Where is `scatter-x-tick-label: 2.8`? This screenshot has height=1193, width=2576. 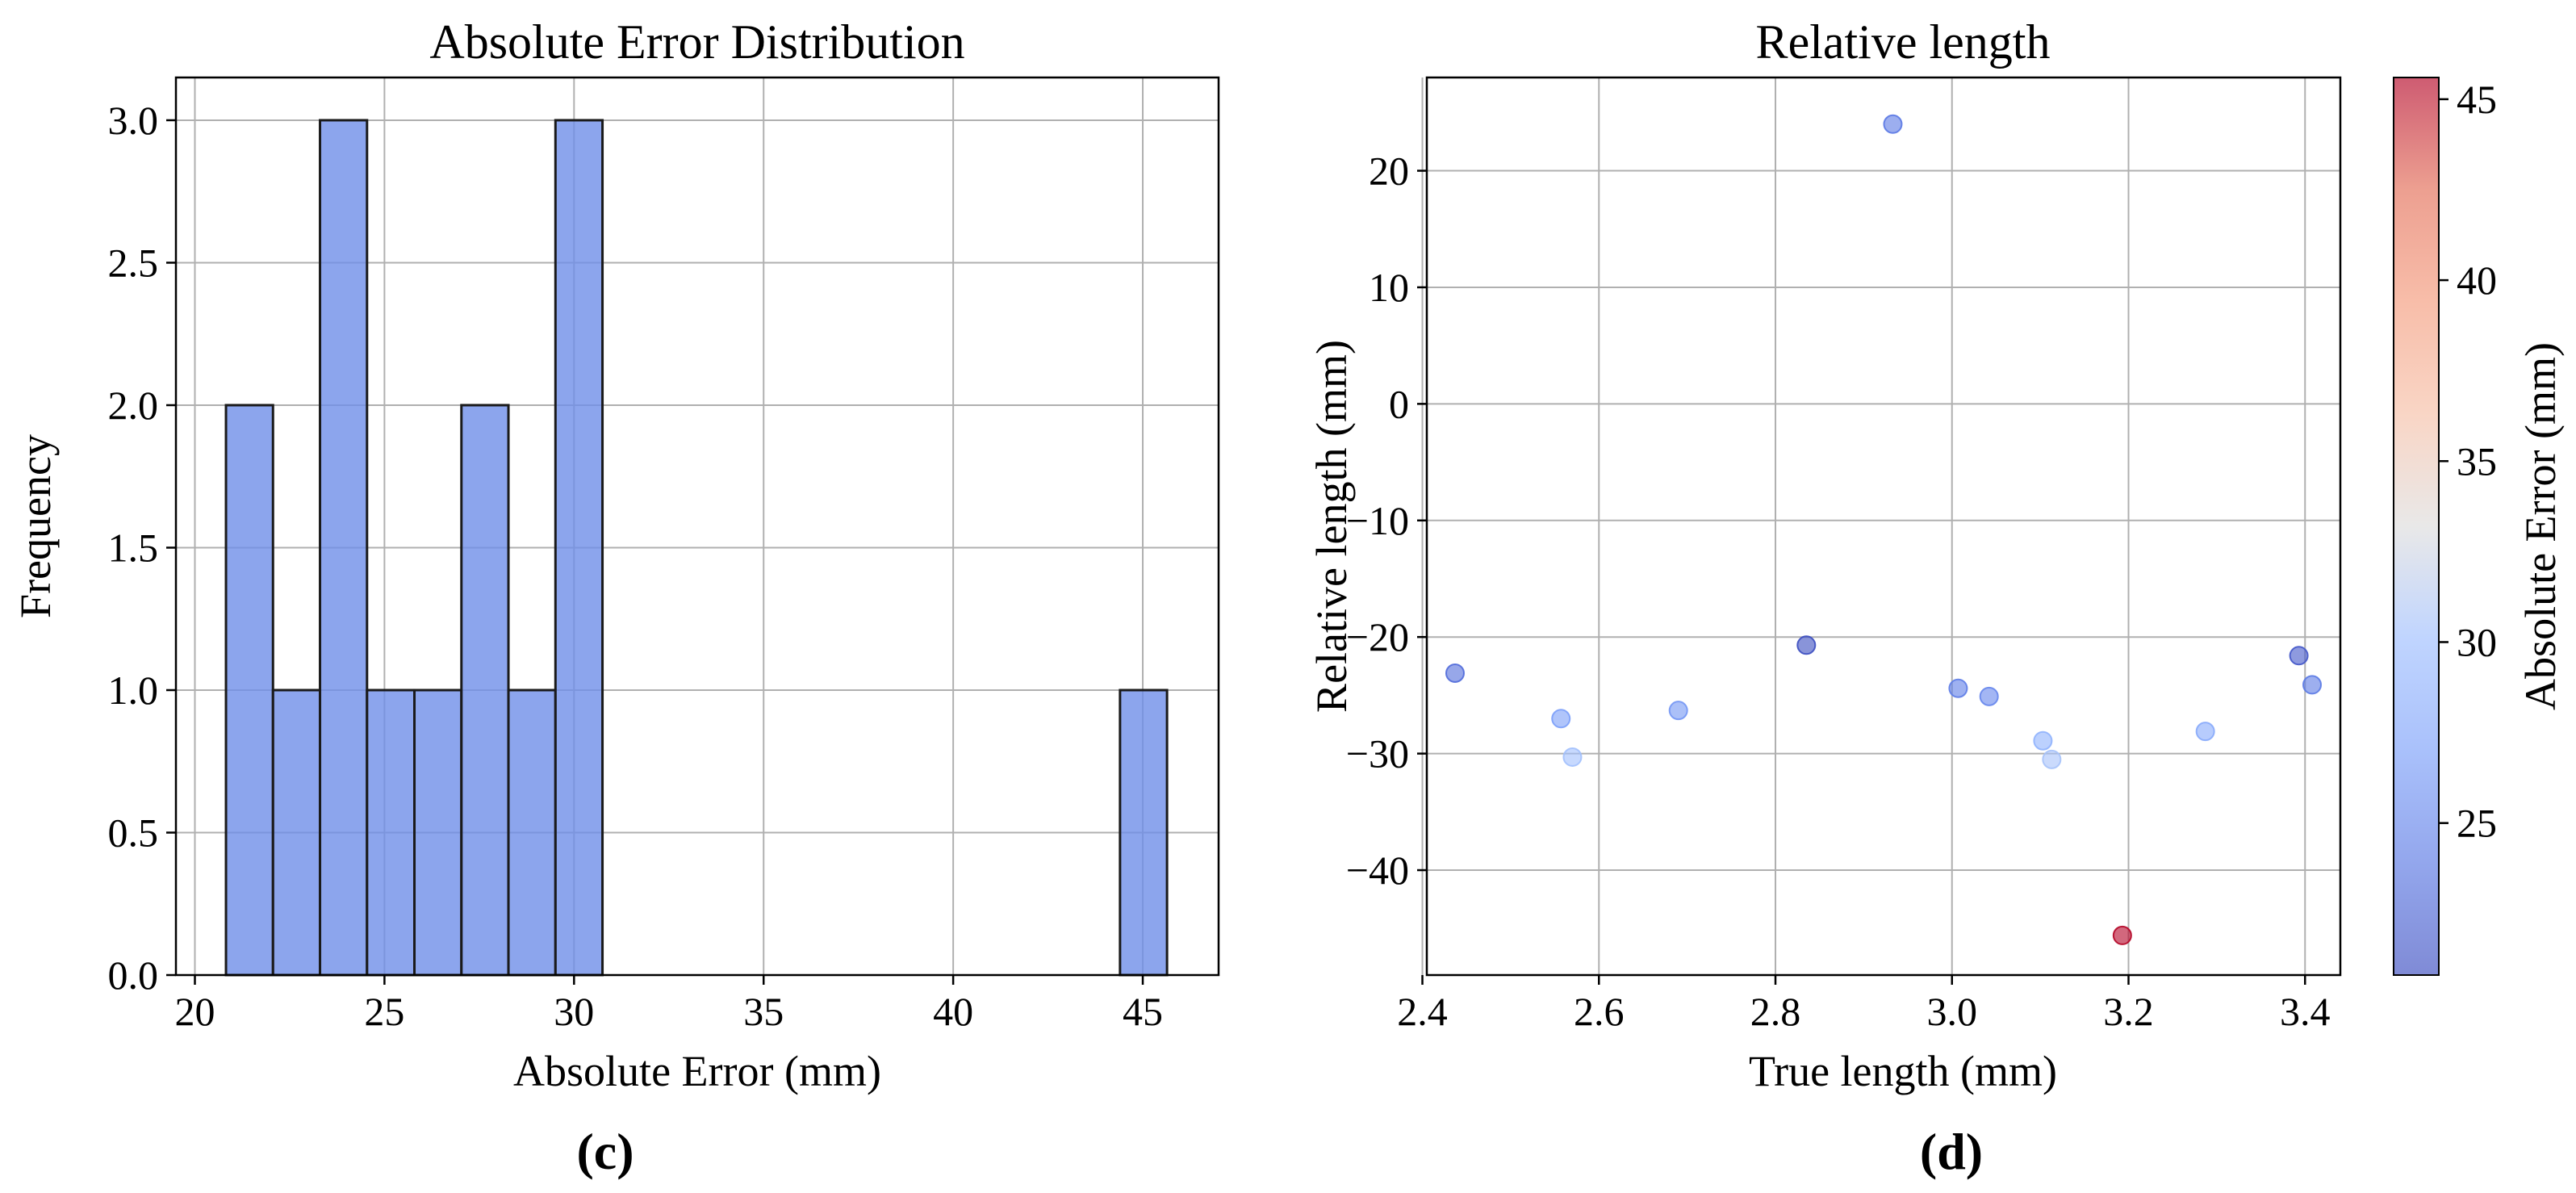
scatter-x-tick-label: 2.8 is located at coordinates (1775, 1011).